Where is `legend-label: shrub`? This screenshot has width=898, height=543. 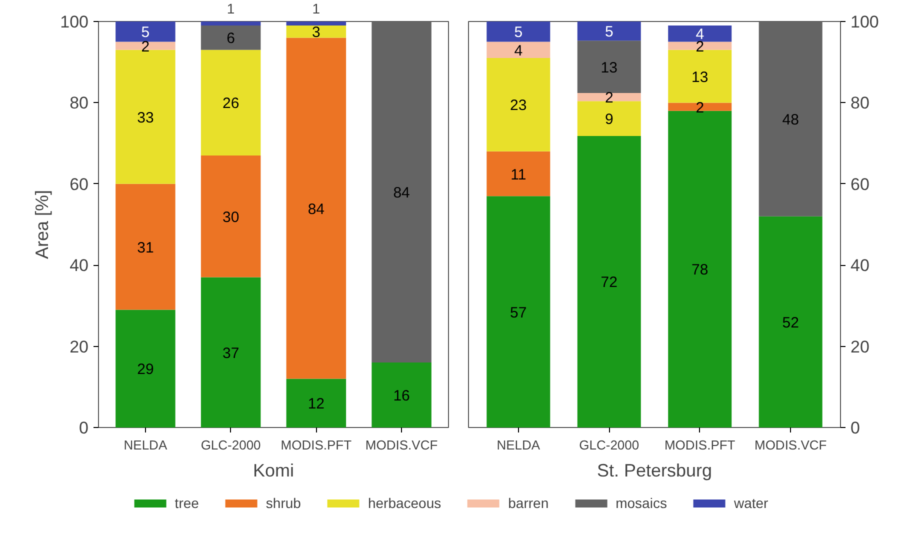
legend-label: shrub is located at coordinates (283, 503).